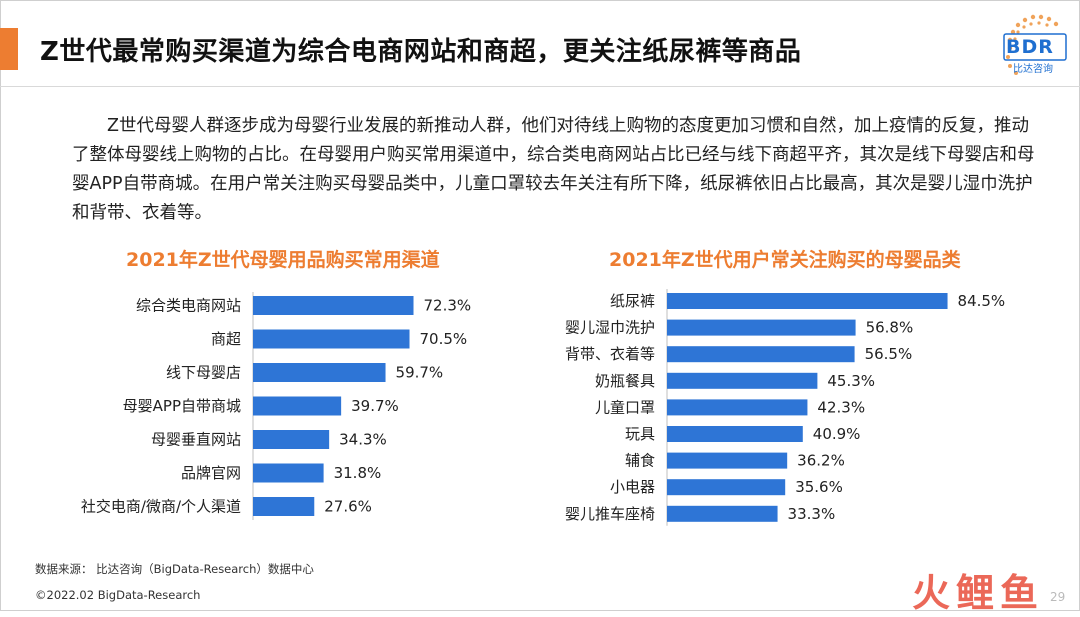 This screenshot has height=617, width=1080. What do you see at coordinates (1033, 69) in the screenshot?
I see `logo-subtext: 比达咨询` at bounding box center [1033, 69].